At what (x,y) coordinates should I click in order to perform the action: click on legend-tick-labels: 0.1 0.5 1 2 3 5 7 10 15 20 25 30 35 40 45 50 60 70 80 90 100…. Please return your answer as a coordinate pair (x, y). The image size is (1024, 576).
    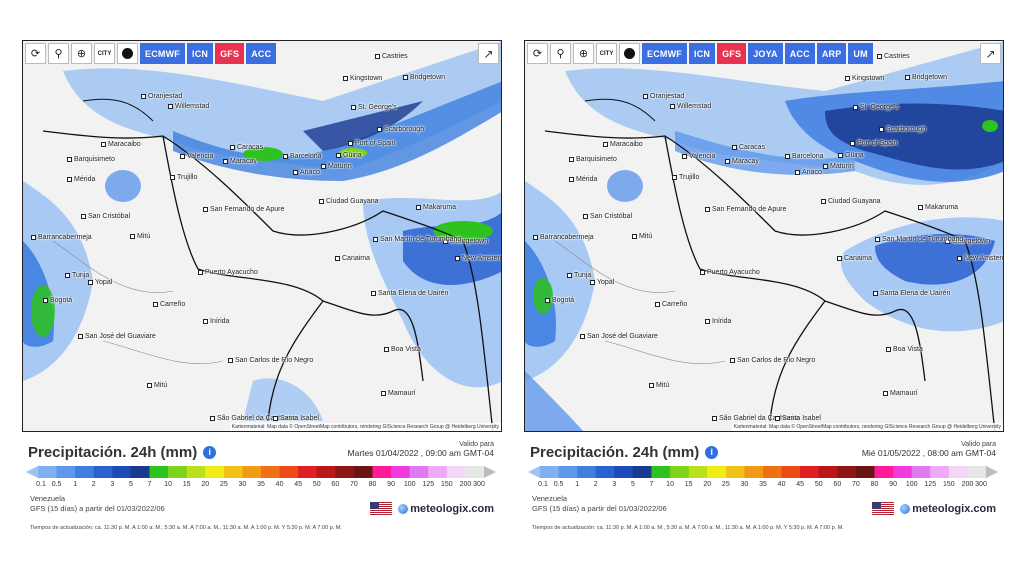
    Looking at the image, I should click on (763, 486).